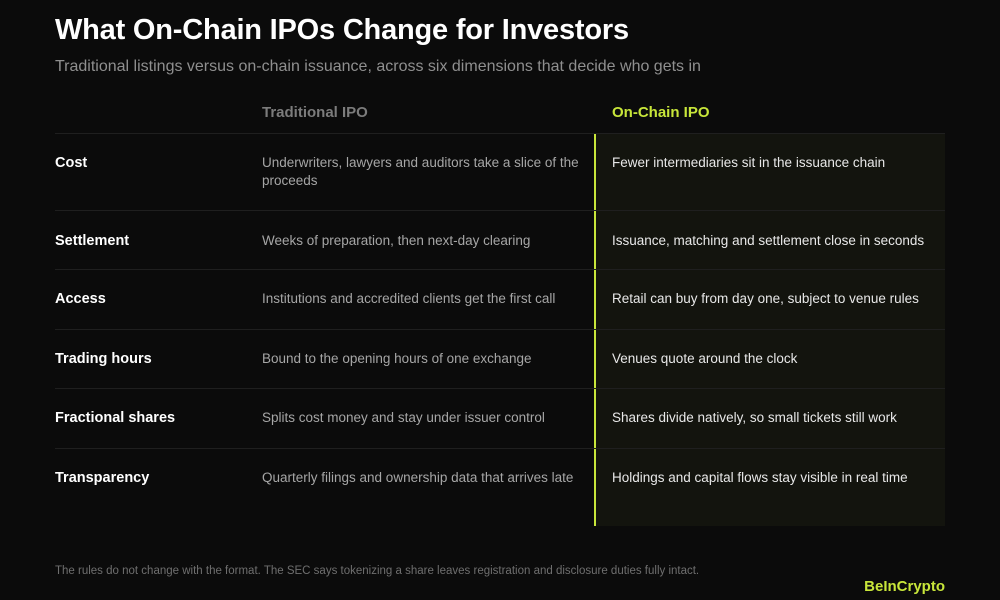 The width and height of the screenshot is (1000, 600). I want to click on row-dimension-label: Access, so click(80, 299).